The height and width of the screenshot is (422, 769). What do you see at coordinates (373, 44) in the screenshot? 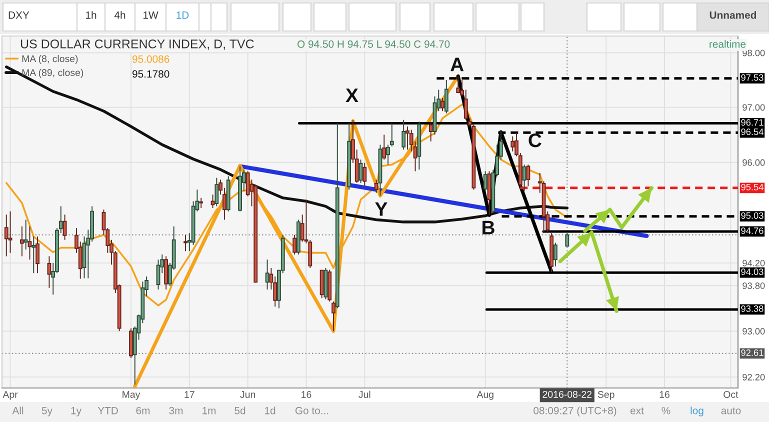
I see `annotation: O 94.50 H 94.75 L 94.50 C 94.70` at bounding box center [373, 44].